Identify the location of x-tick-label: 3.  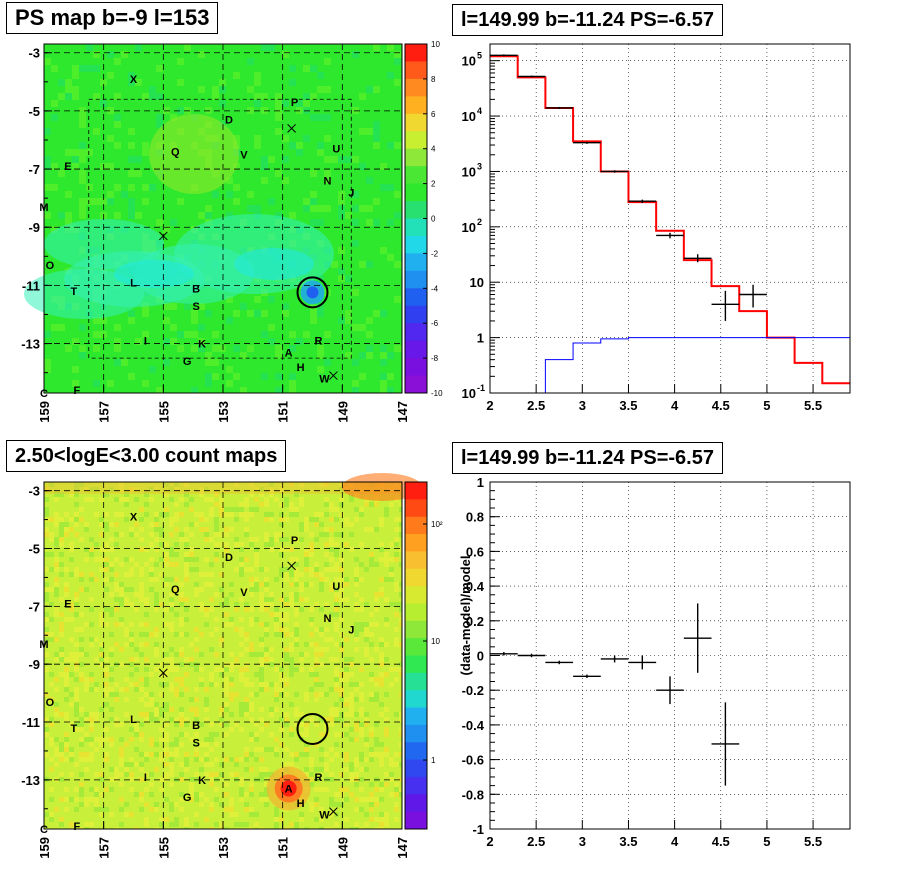
(582, 405).